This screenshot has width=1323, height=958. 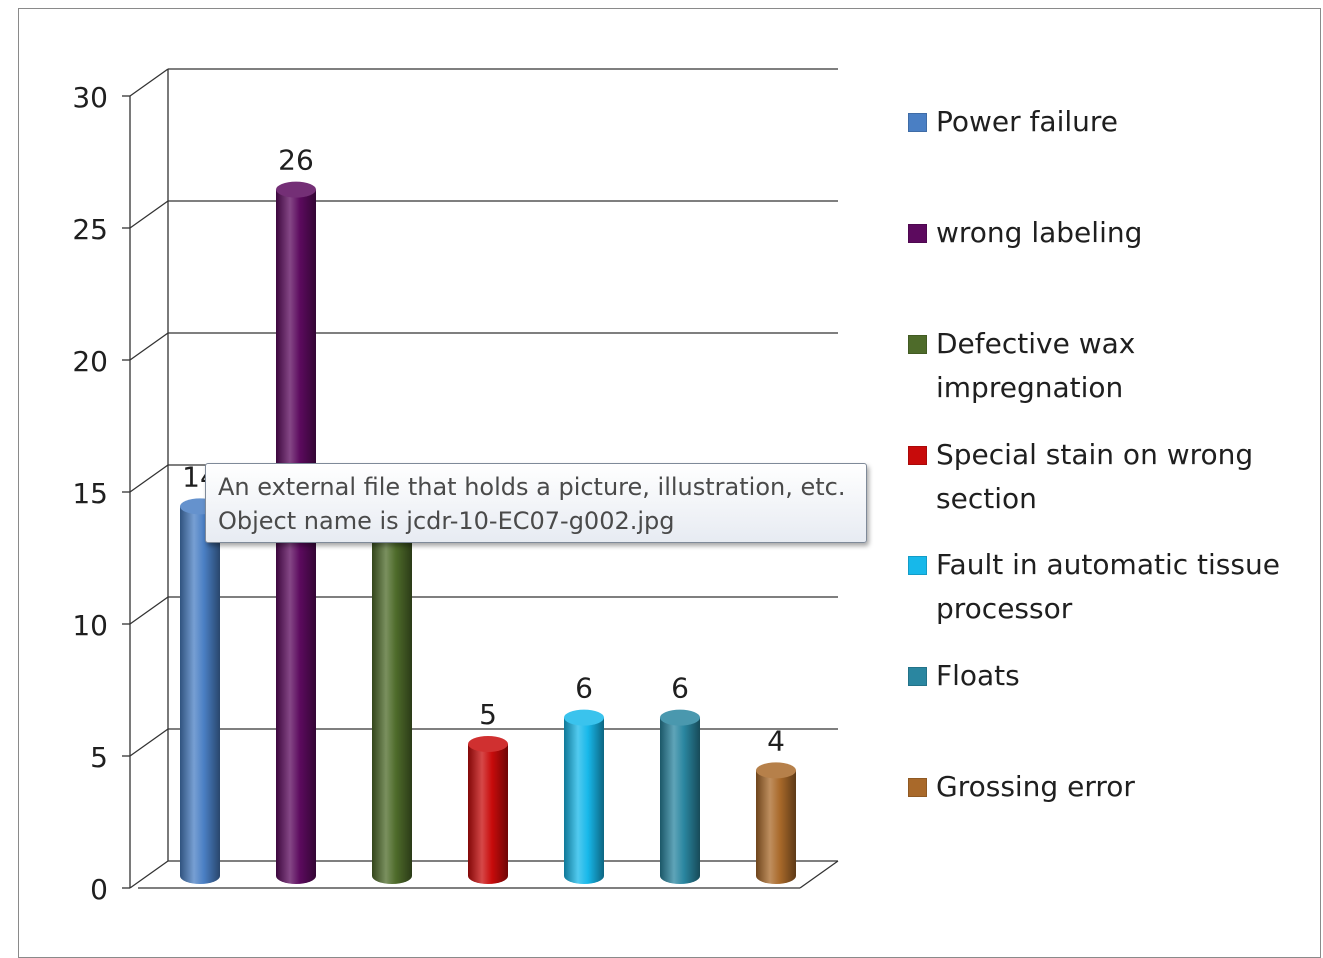 I want to click on y-tick-label: 0, so click(x=99, y=889).